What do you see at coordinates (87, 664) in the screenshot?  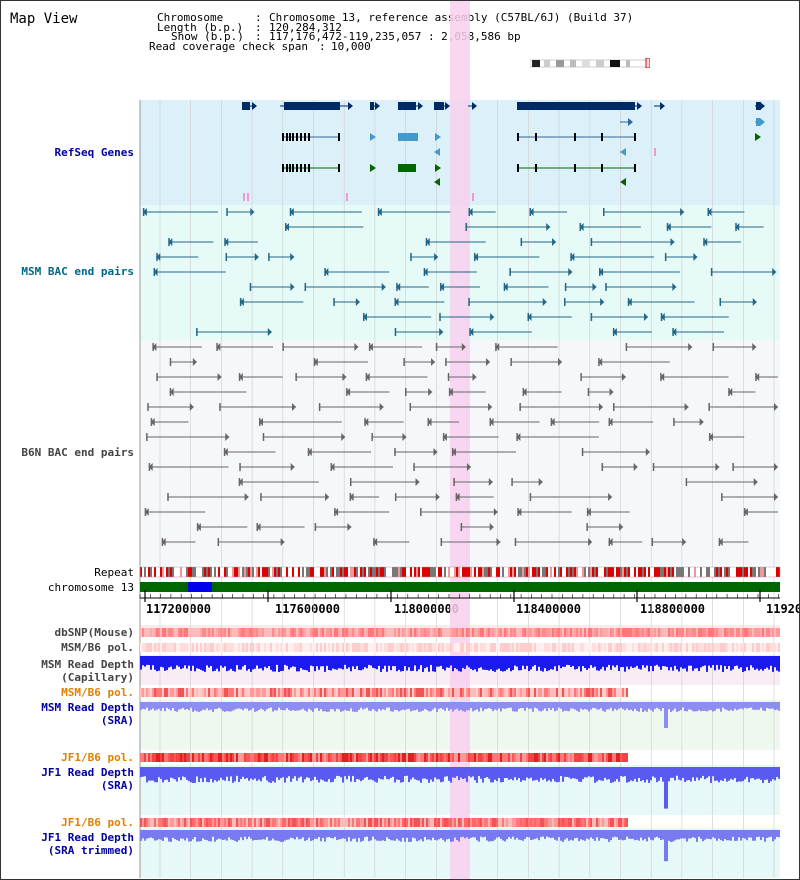 I see `msm-depth-capillary-label: MSM Read Depth` at bounding box center [87, 664].